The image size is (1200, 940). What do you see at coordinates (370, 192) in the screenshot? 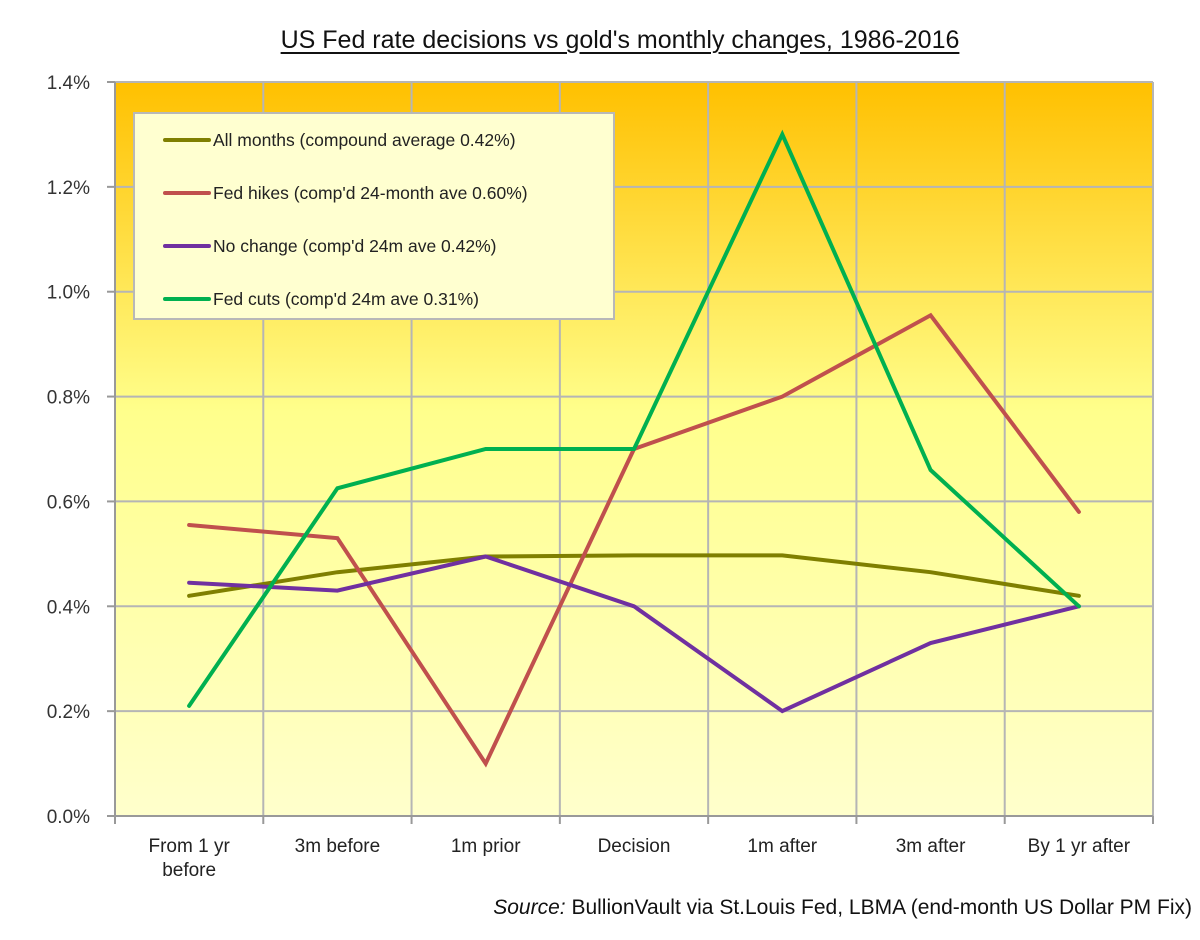
I see `legend-label: Fed hikes (comp'd 24-month ave 0.60%)` at bounding box center [370, 192].